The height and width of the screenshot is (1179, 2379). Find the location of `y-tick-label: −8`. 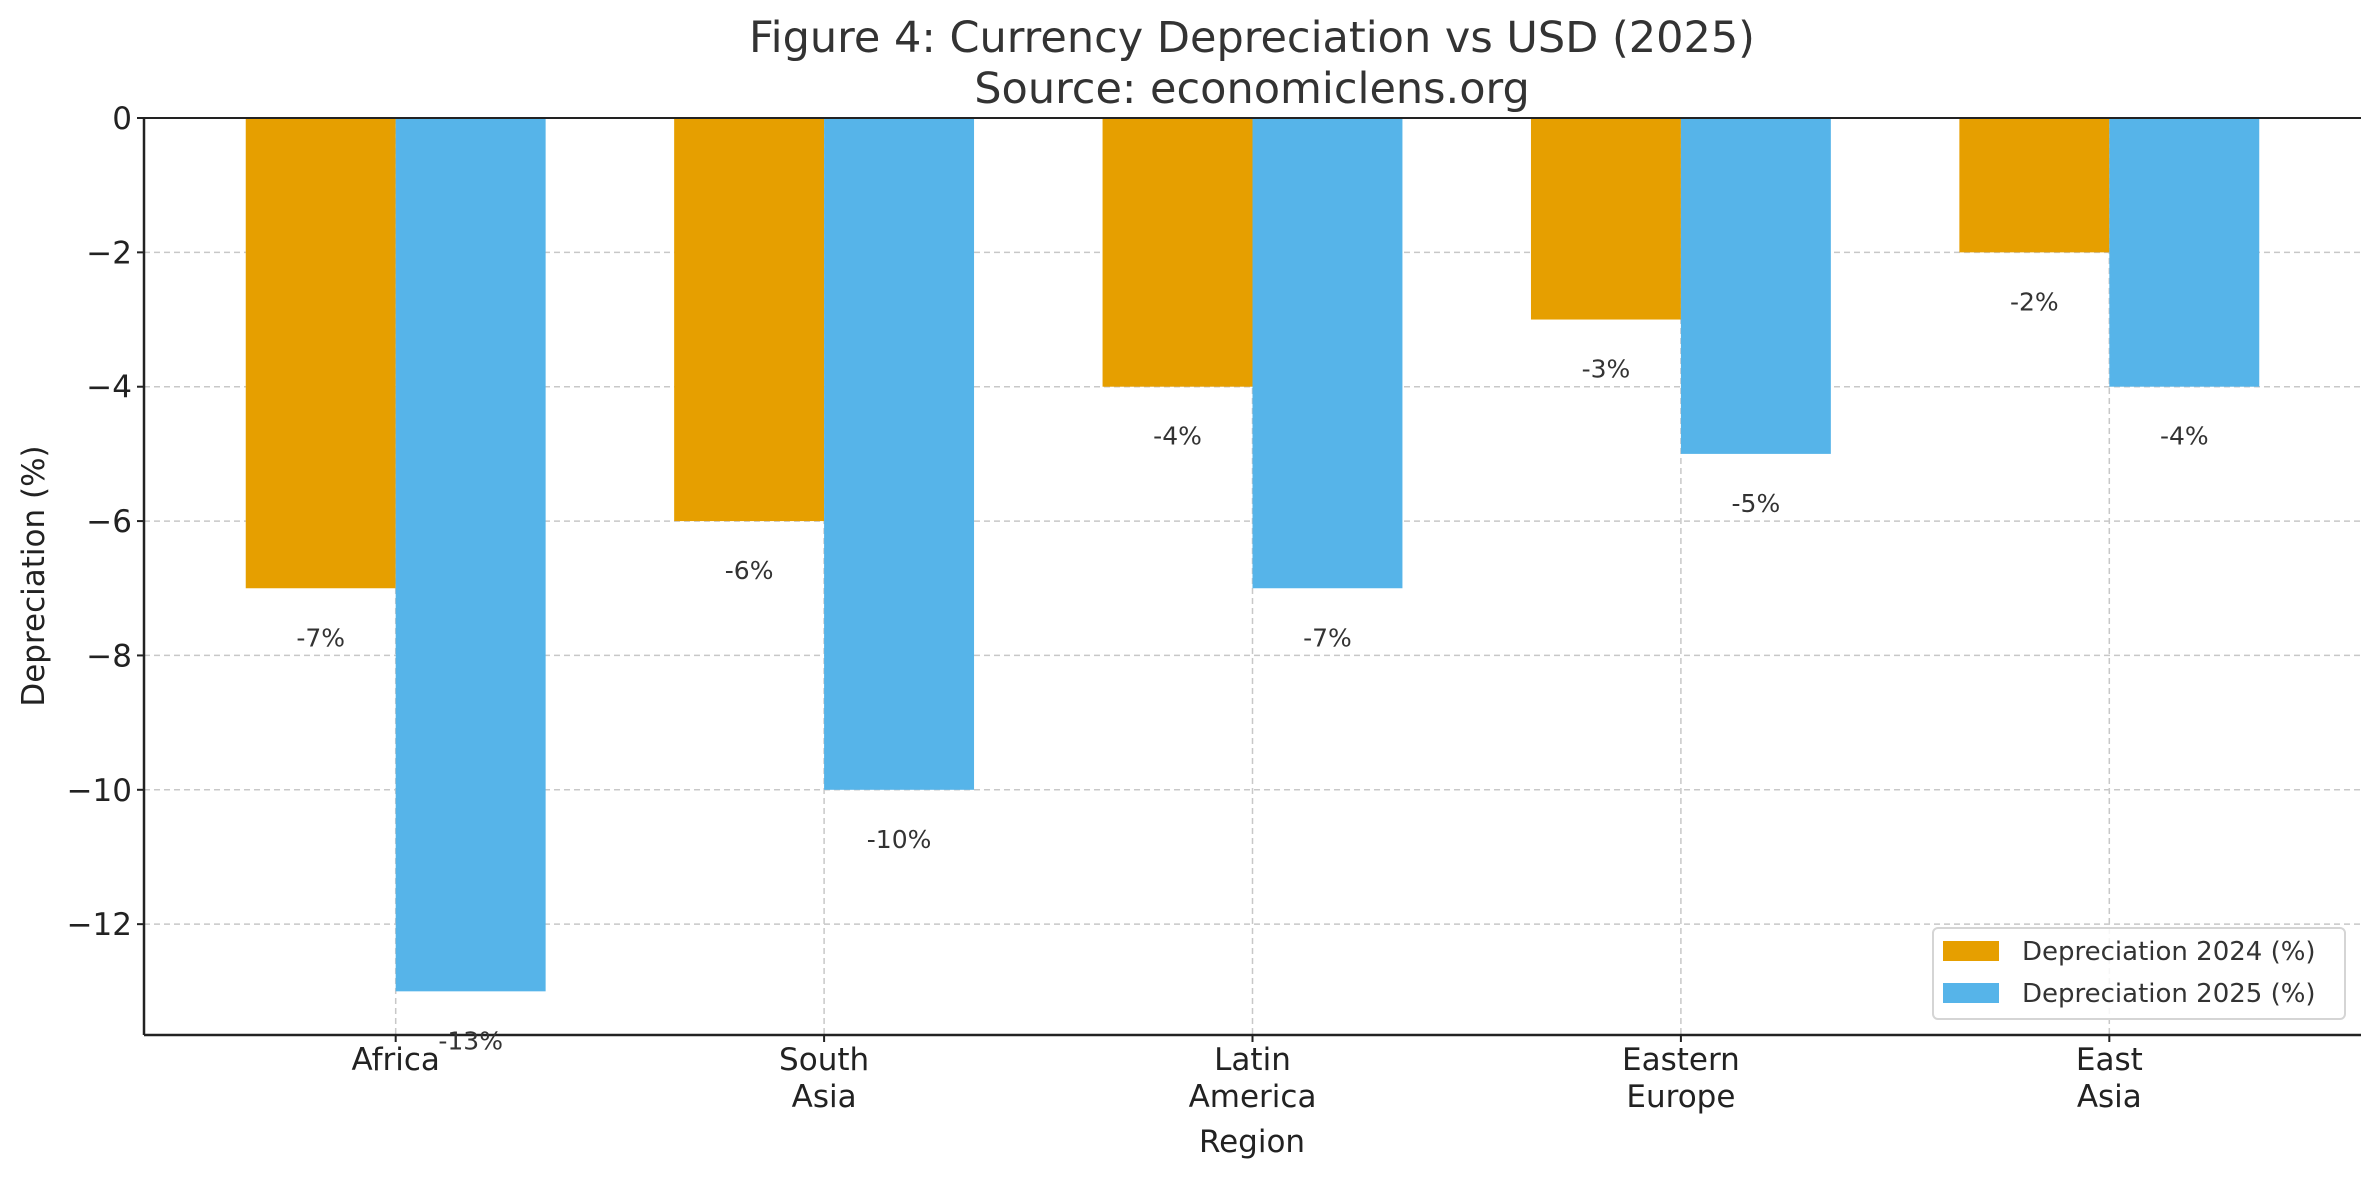

y-tick-label: −8 is located at coordinates (109, 656).